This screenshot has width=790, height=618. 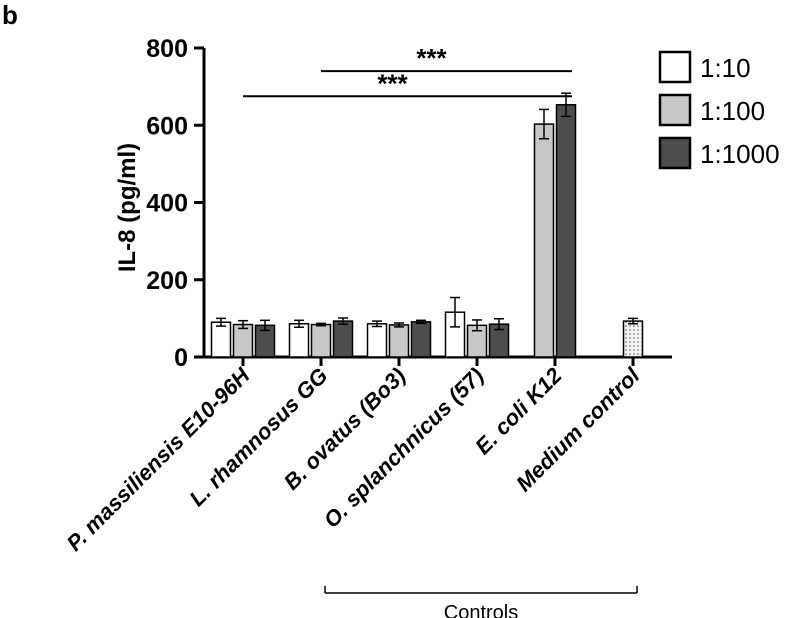 I want to click on y-axis-label: IL-8 (pg/ml), so click(x=127, y=207).